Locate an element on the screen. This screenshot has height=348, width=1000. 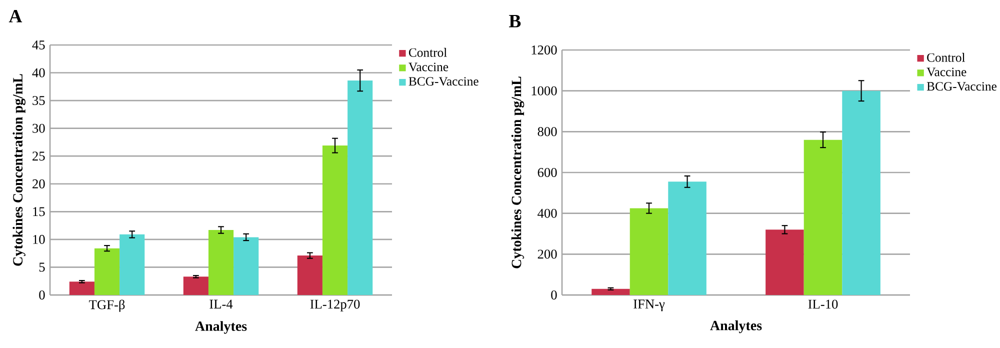
y-tick-label: 10 is located at coordinates (39, 239).